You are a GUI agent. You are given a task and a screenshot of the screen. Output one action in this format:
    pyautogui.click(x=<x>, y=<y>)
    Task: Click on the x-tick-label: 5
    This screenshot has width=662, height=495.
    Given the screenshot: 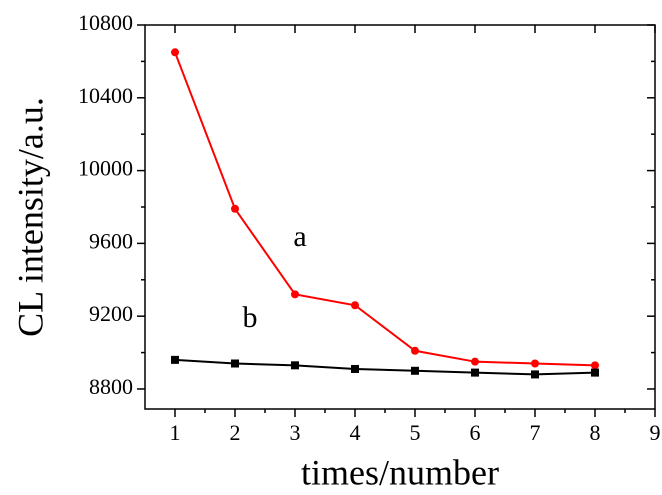 What is the action you would take?
    pyautogui.click(x=415, y=432)
    